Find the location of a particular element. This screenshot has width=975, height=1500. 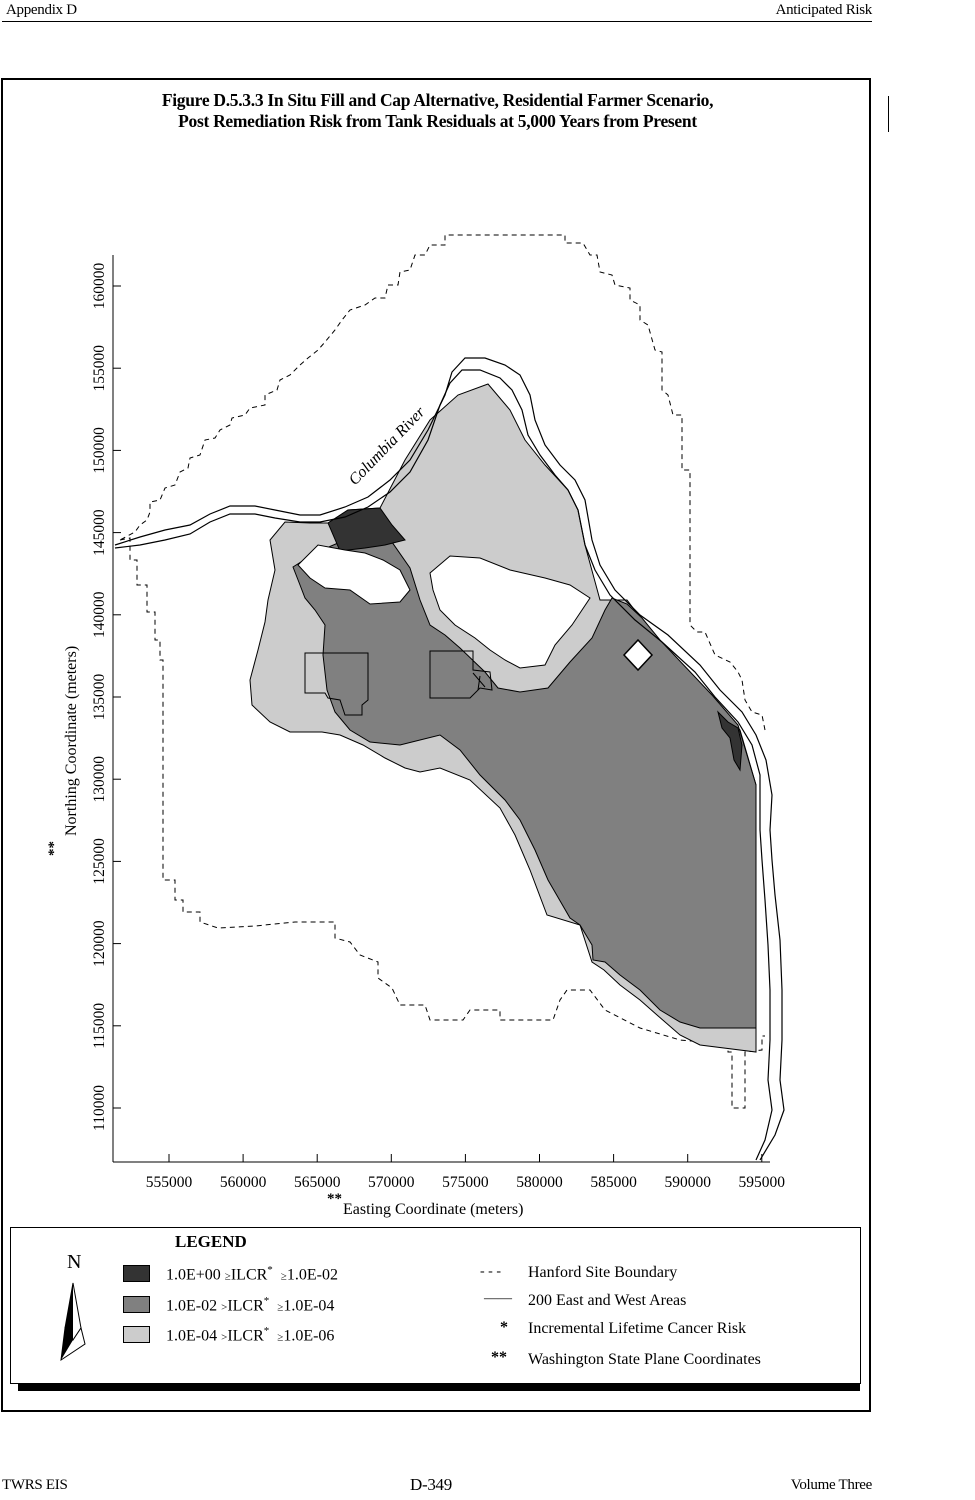

header-right: Anticipated Risk is located at coordinates (824, 10).